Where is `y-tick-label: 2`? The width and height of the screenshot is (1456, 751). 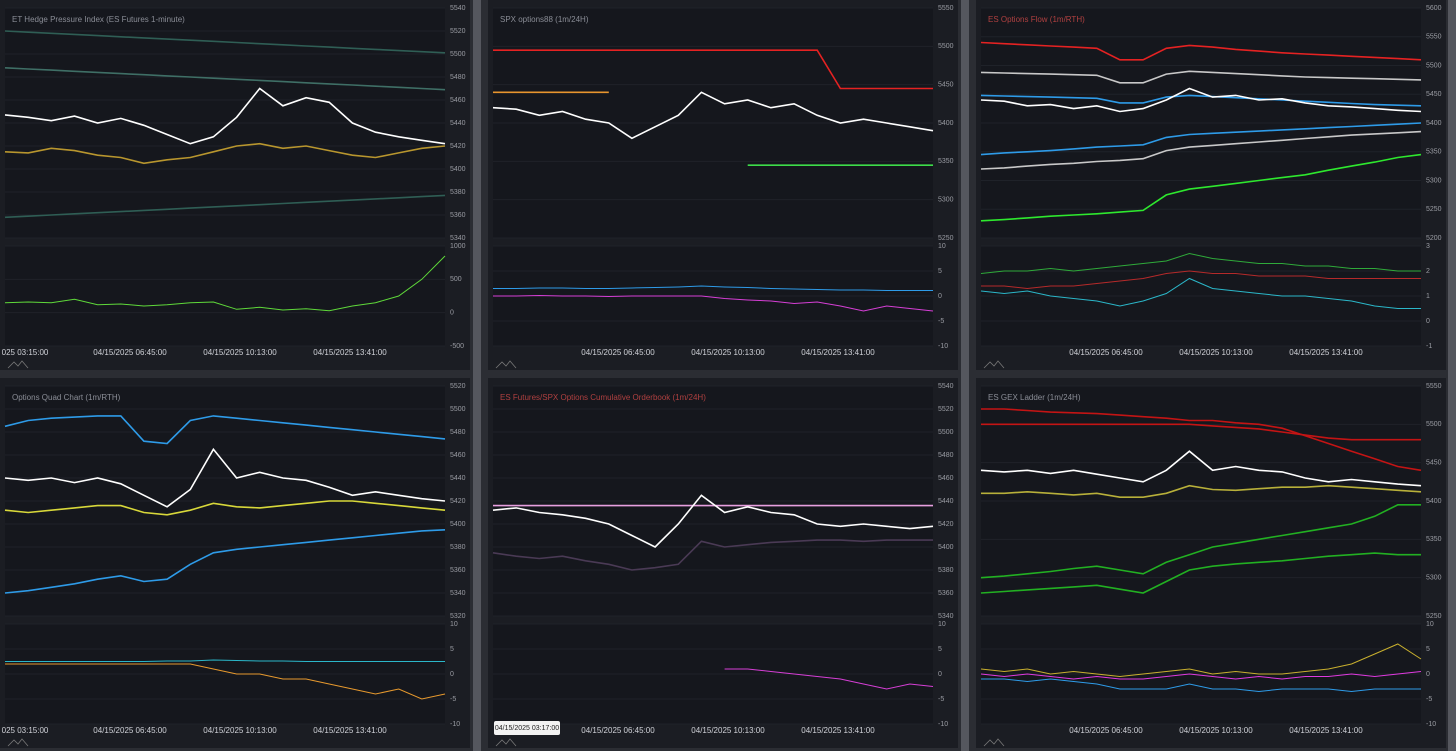
y-tick-label: 2 is located at coordinates (1428, 271).